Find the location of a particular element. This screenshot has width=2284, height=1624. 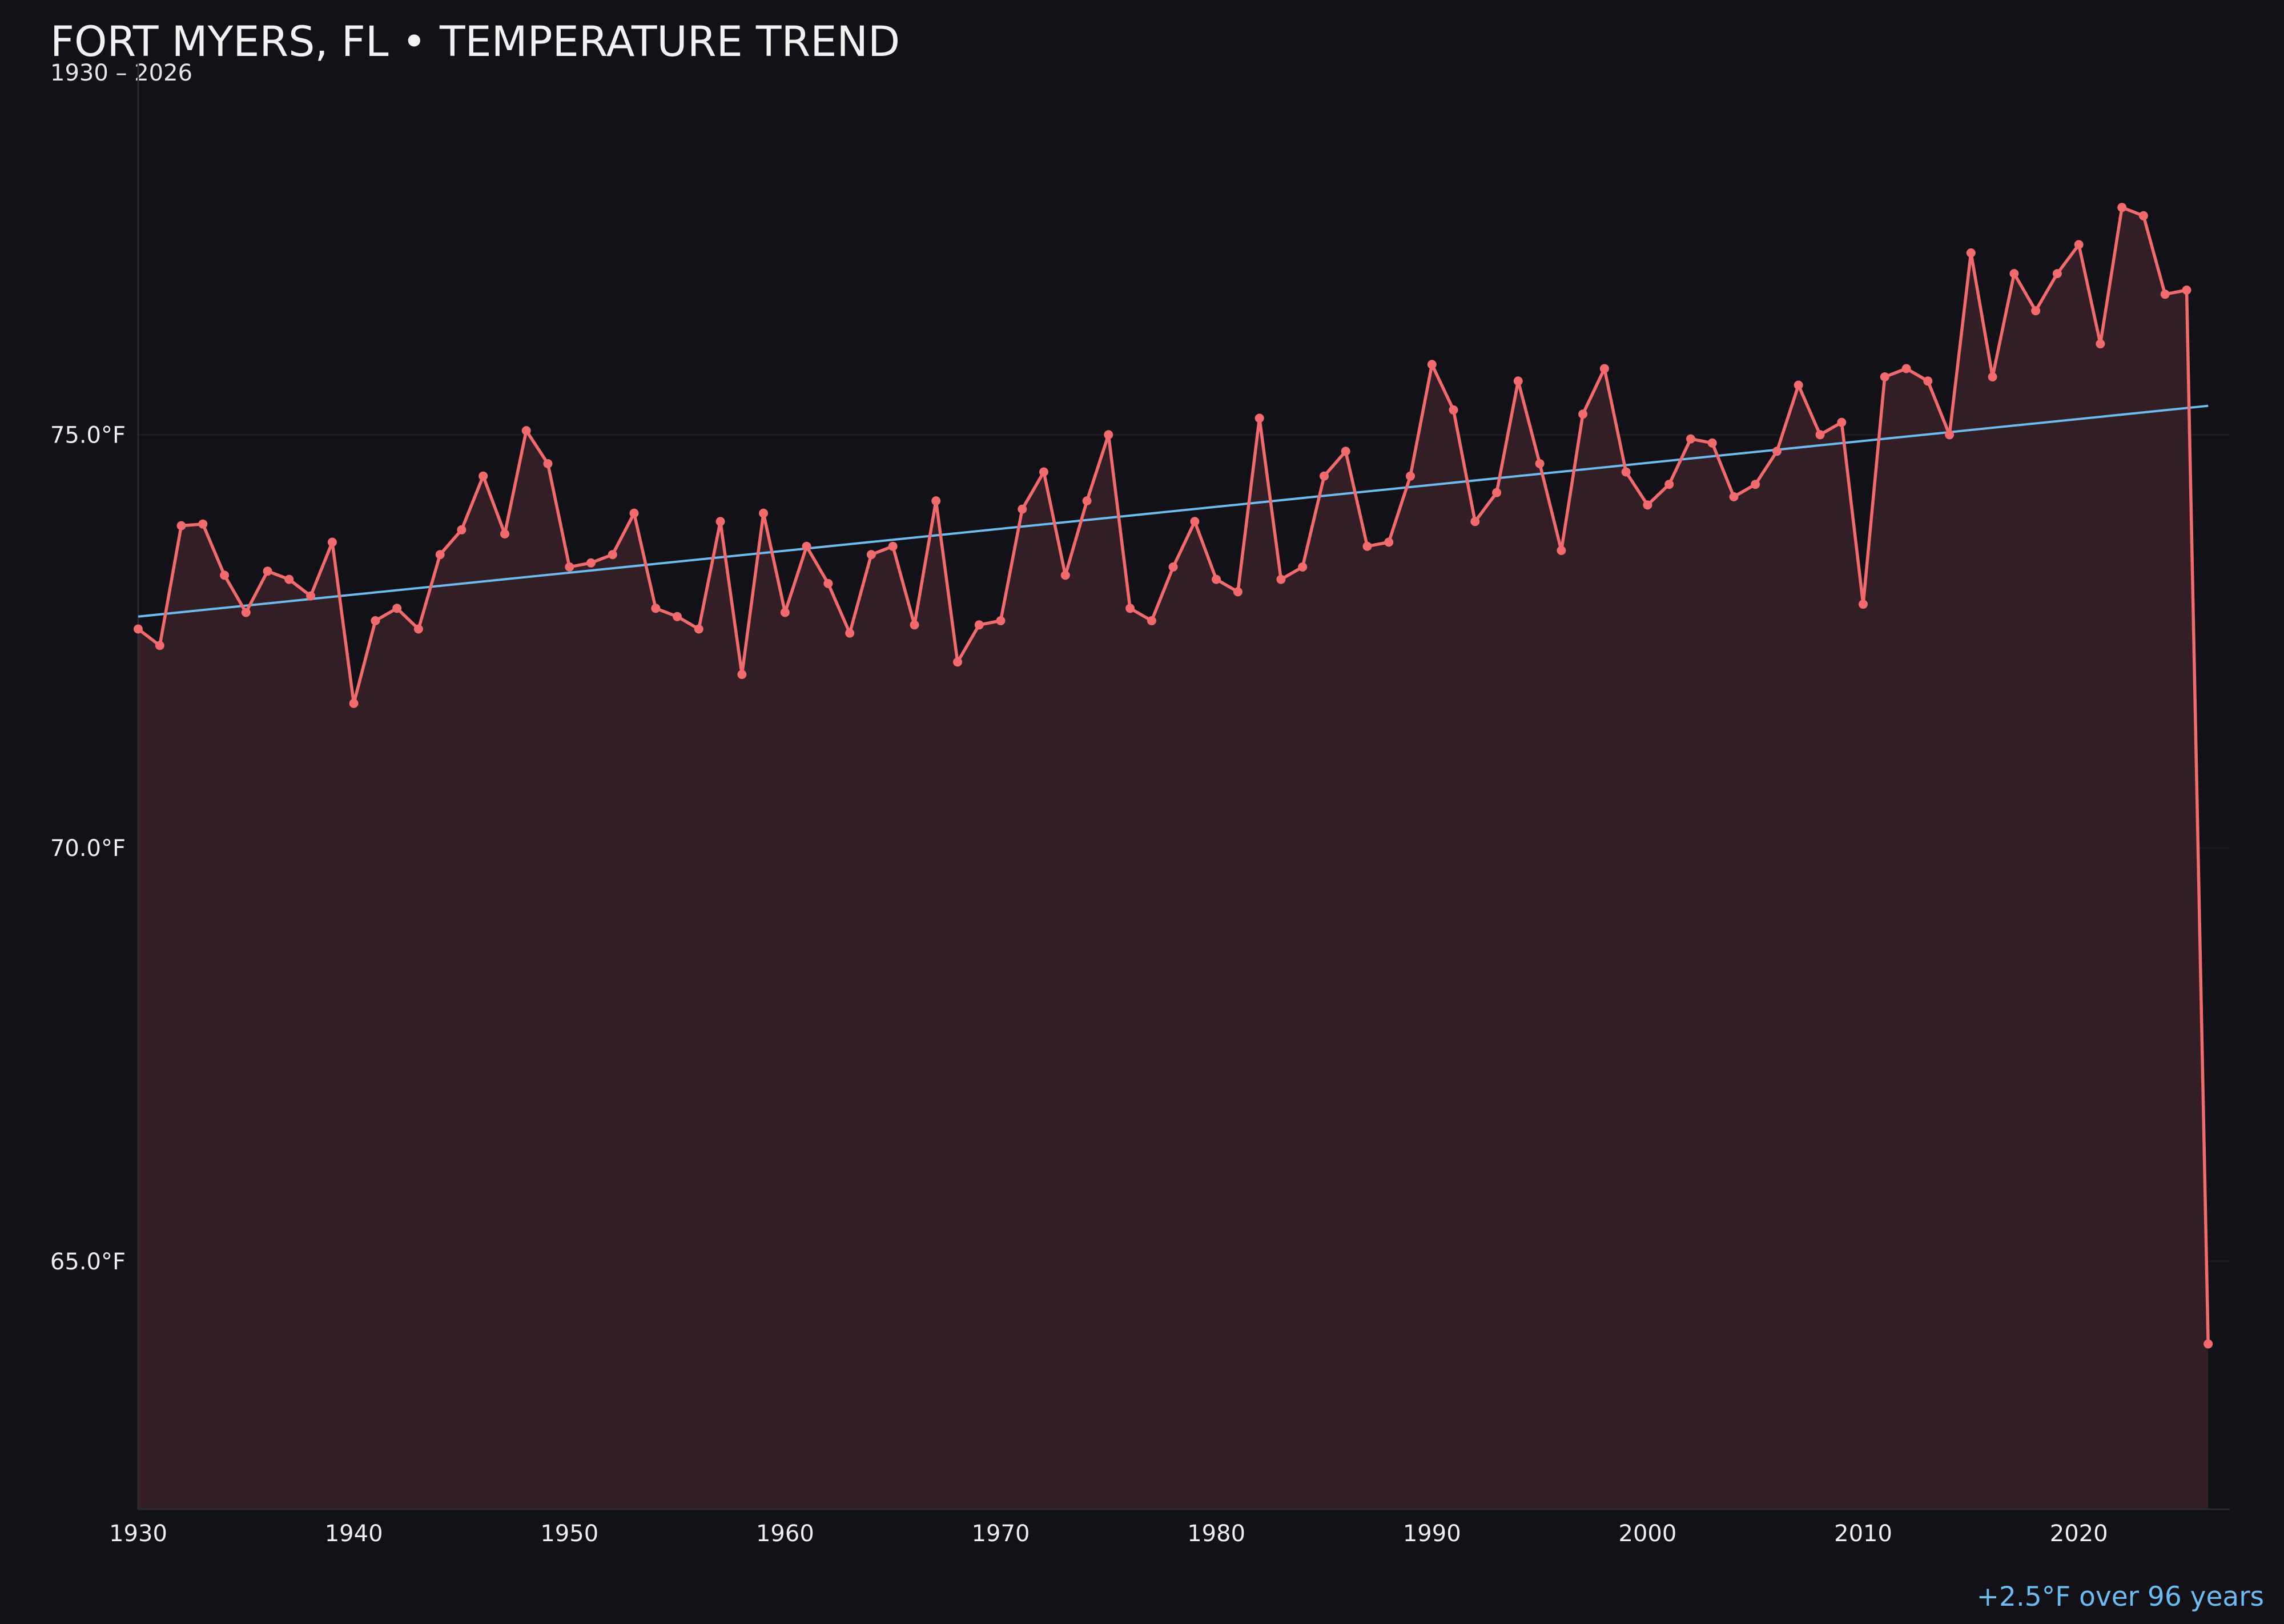

chart-subtitle: 1930 – 2026 is located at coordinates (121, 73).